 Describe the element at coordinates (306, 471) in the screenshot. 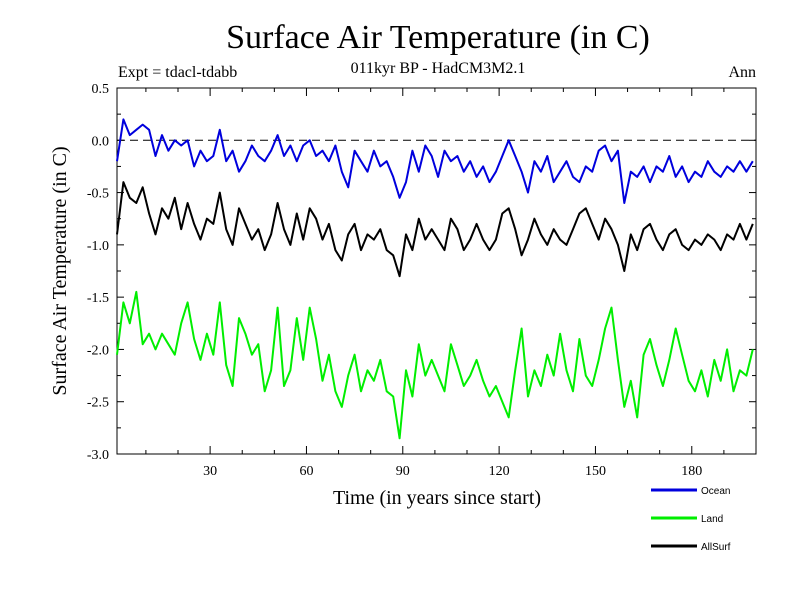

I see `x-tick-label: 60` at that location.